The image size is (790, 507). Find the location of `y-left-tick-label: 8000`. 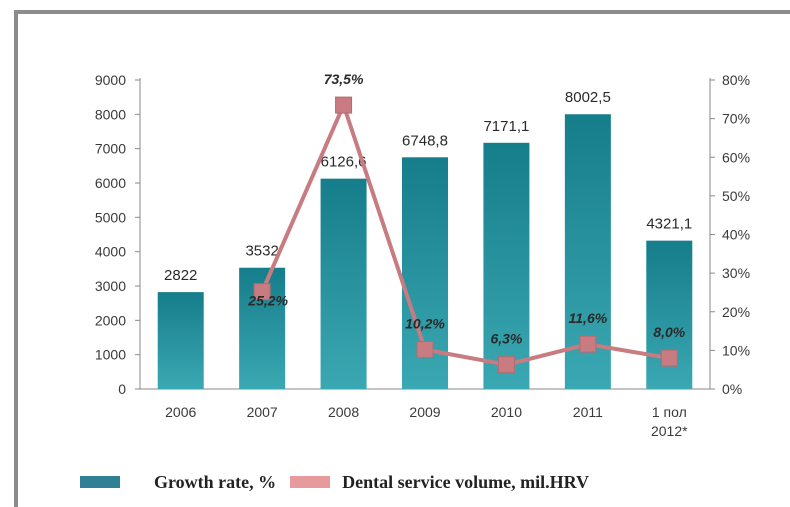

y-left-tick-label: 8000 is located at coordinates (110, 114).